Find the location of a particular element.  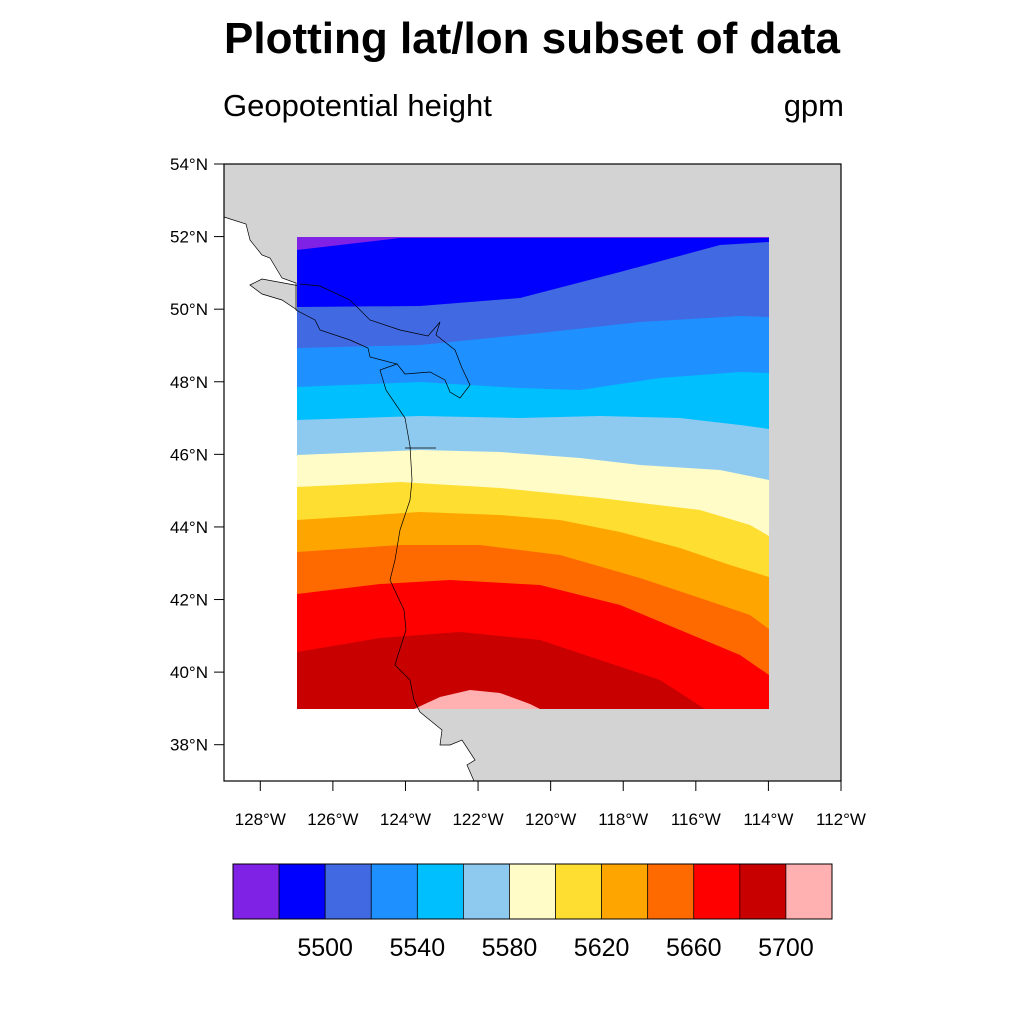

colorbar-label: 5620 is located at coordinates (602, 948).